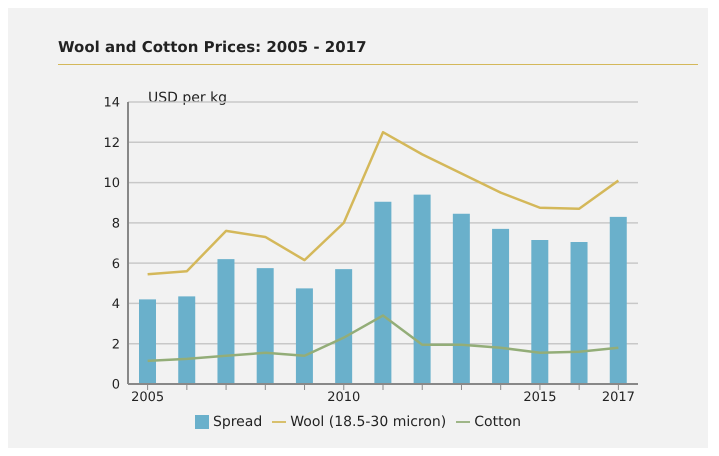 The image size is (719, 456). Describe the element at coordinates (498, 422) in the screenshot. I see `legend-label: Cotton` at that location.